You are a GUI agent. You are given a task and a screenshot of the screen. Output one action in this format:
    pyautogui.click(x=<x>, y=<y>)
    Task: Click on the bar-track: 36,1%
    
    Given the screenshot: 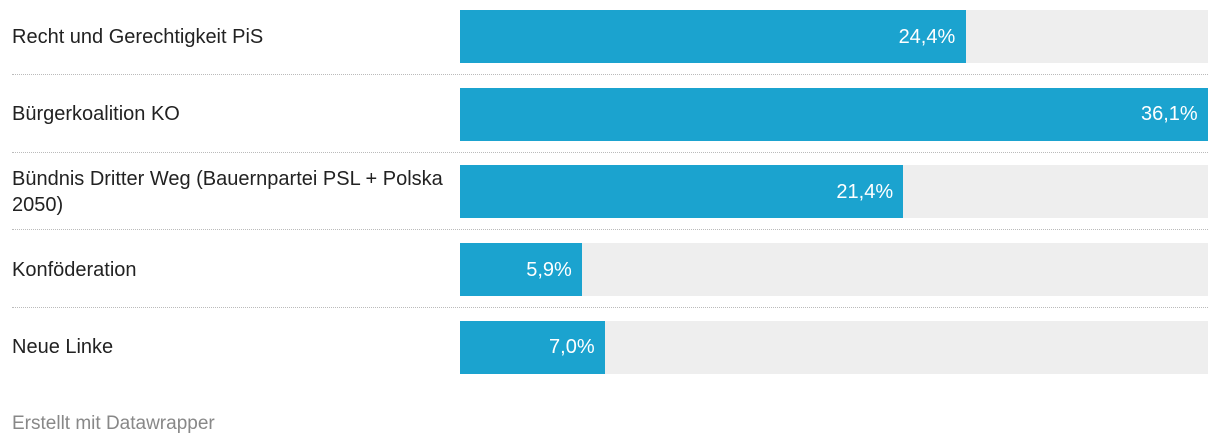 What is the action you would take?
    pyautogui.click(x=834, y=114)
    